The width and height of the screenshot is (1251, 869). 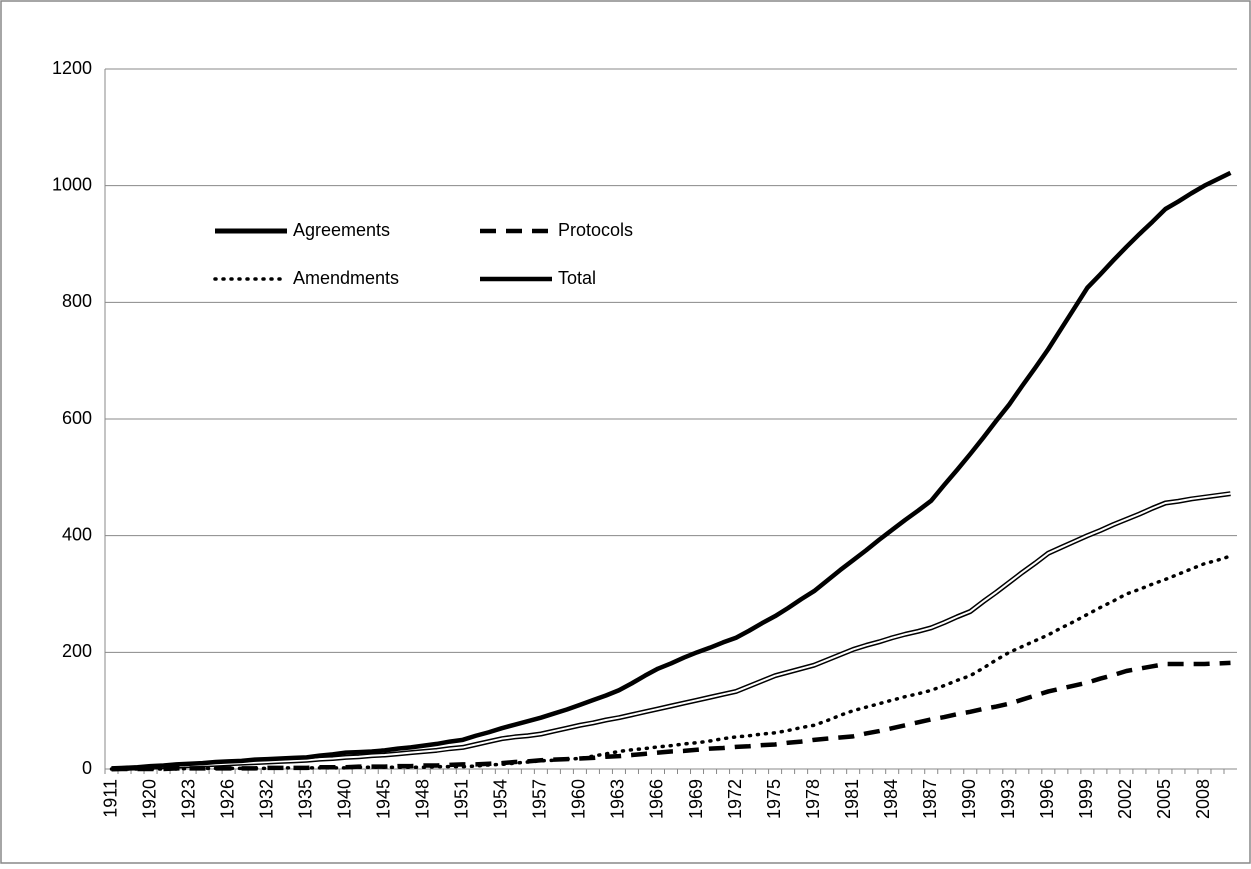 I want to click on x-tick-label: 1963, so click(x=618, y=799).